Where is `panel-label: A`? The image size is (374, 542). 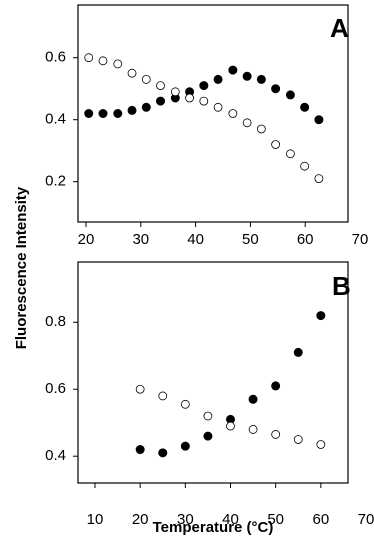
panel-label: A is located at coordinates (339, 28).